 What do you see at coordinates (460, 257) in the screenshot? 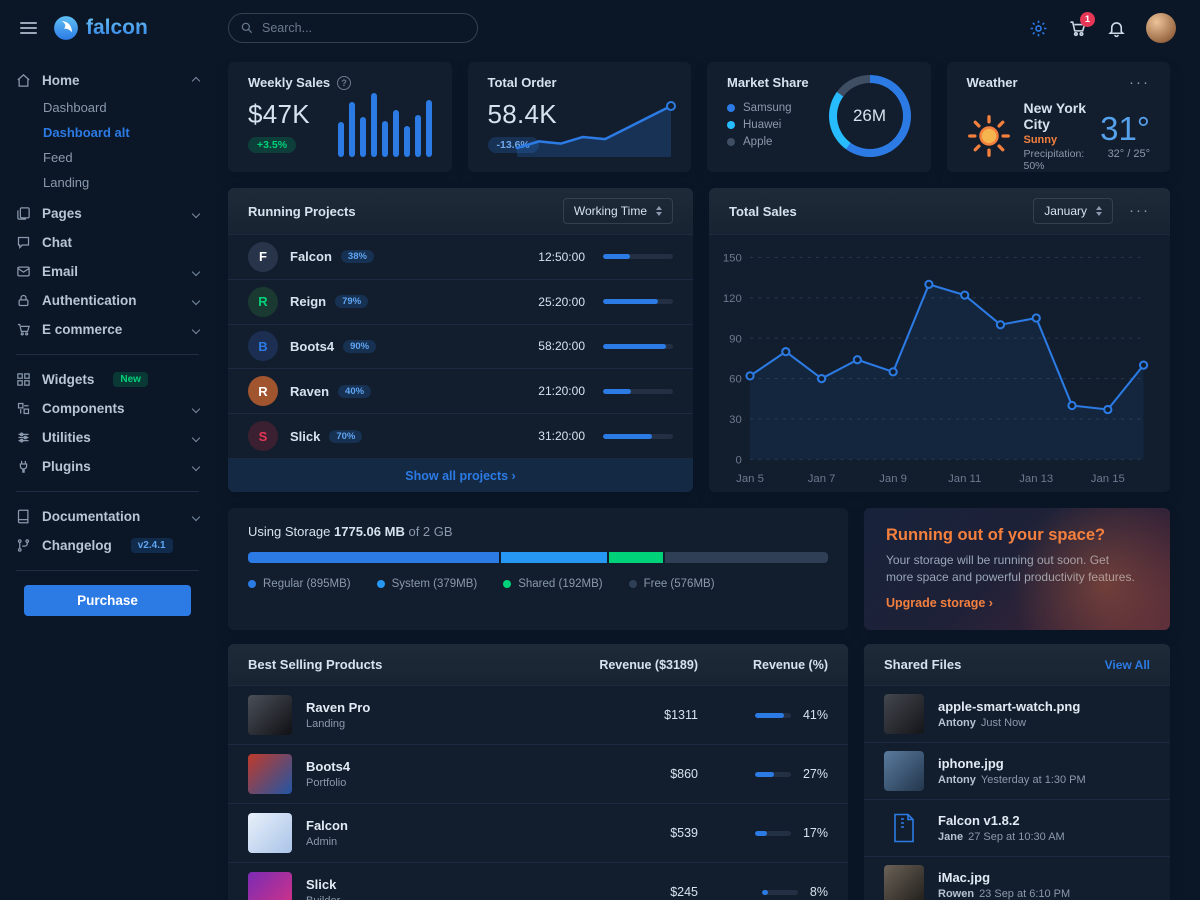
I see `project-row: F Falcon 38% 12:50:00` at bounding box center [460, 257].